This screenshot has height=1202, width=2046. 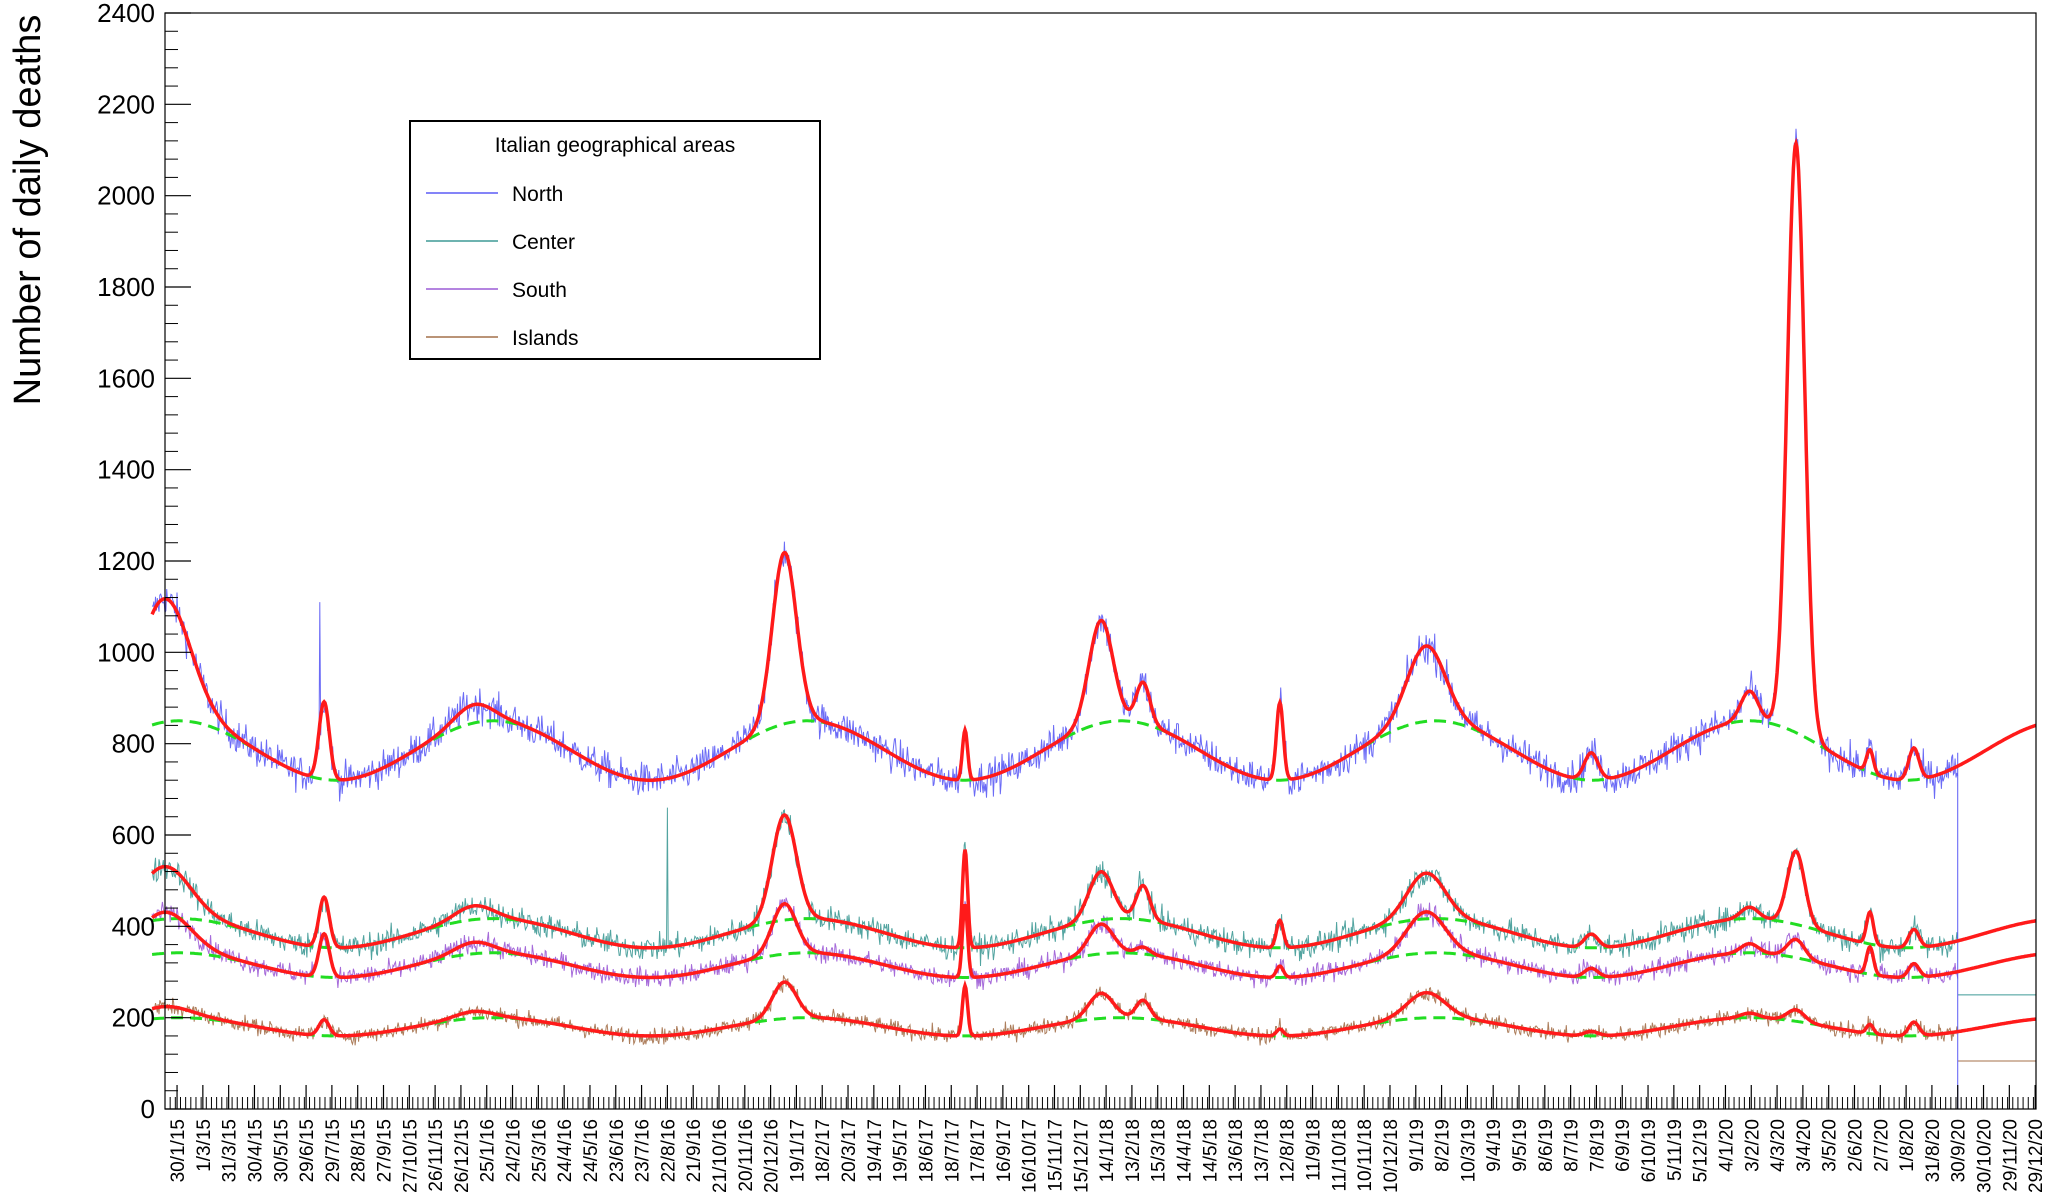 What do you see at coordinates (1055, 1010) in the screenshot?
I see `series-islands-raw` at bounding box center [1055, 1010].